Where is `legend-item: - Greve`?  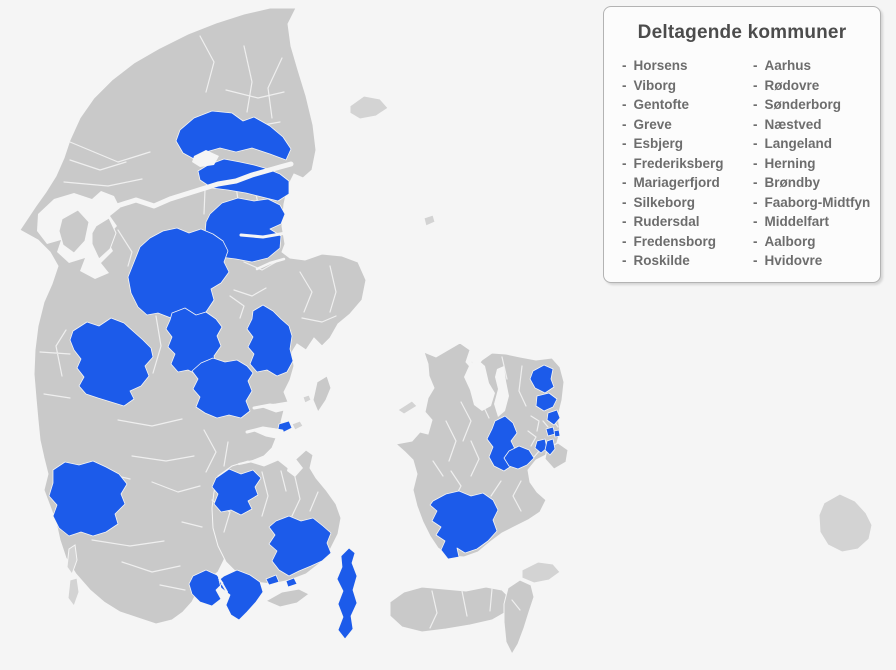 legend-item: - Greve is located at coordinates (687, 125).